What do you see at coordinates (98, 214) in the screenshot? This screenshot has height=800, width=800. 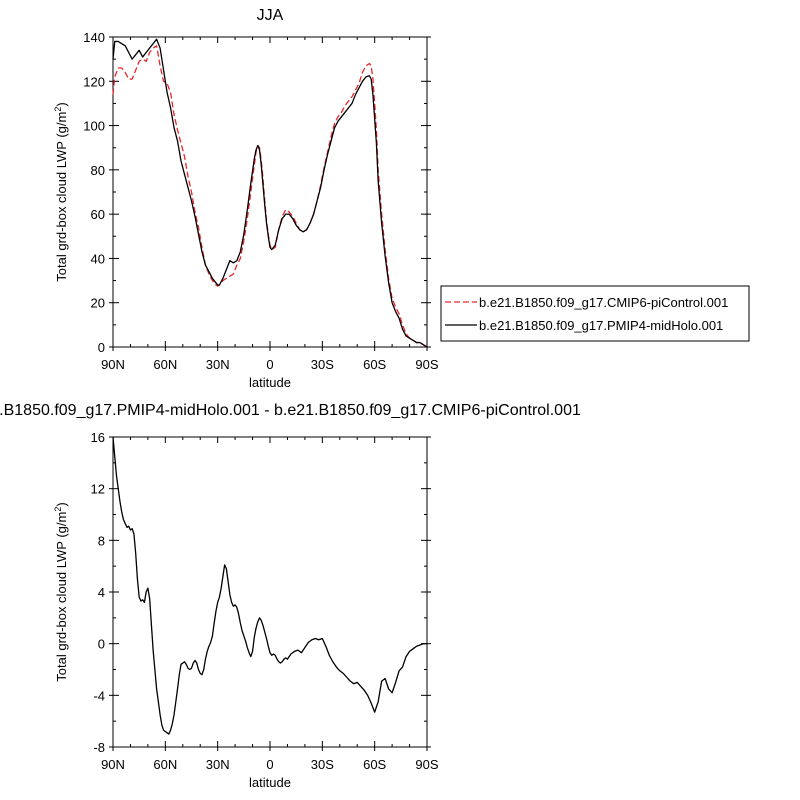 I see `y-tick-label: 60` at bounding box center [98, 214].